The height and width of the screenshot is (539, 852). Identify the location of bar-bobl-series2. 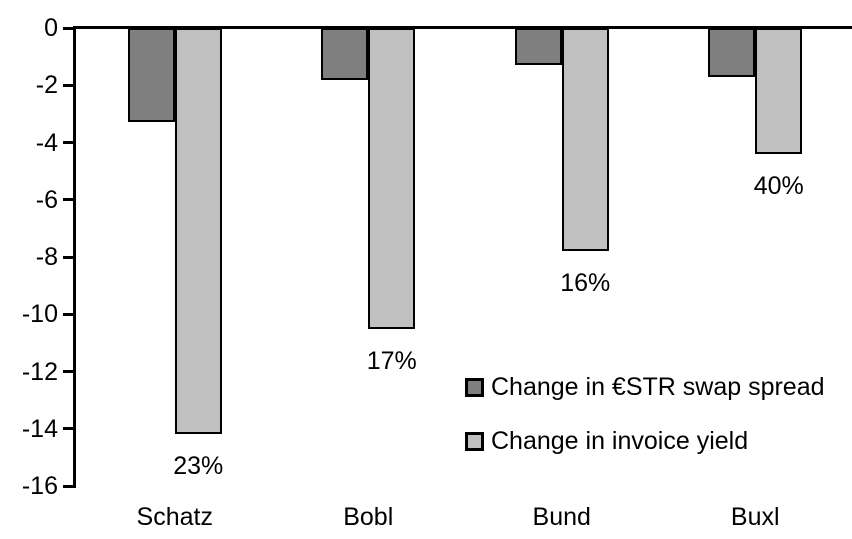
(392, 178).